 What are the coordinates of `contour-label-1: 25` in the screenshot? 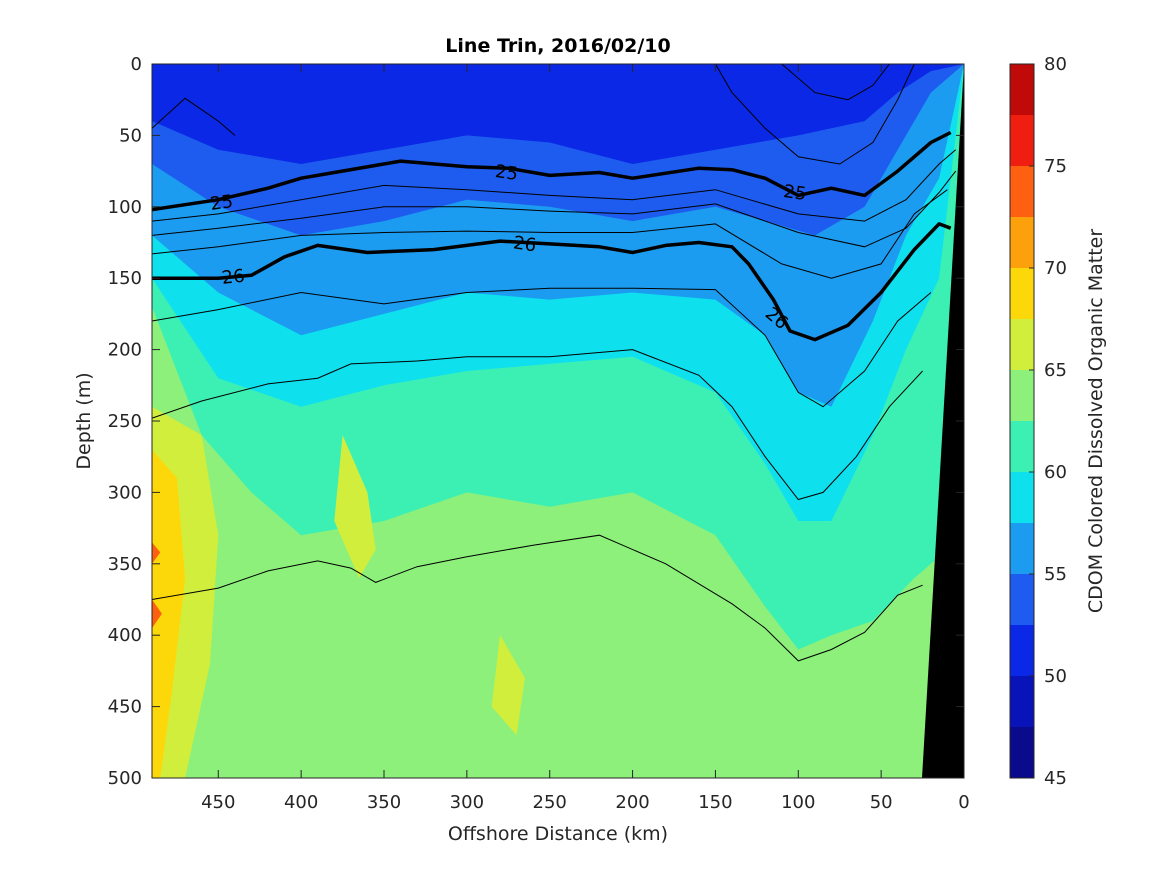 It's located at (507, 173).